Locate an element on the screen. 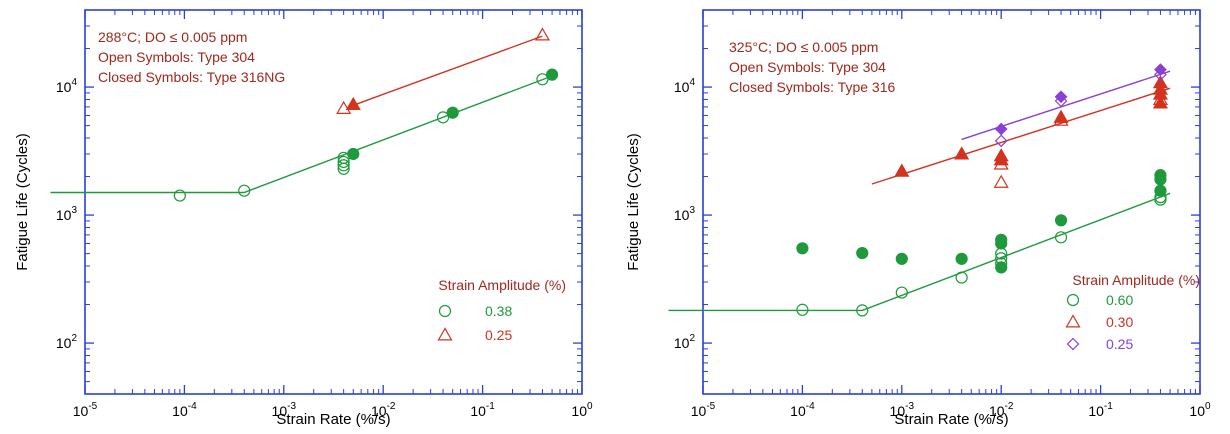  legend-label: 0.25 is located at coordinates (498, 335).